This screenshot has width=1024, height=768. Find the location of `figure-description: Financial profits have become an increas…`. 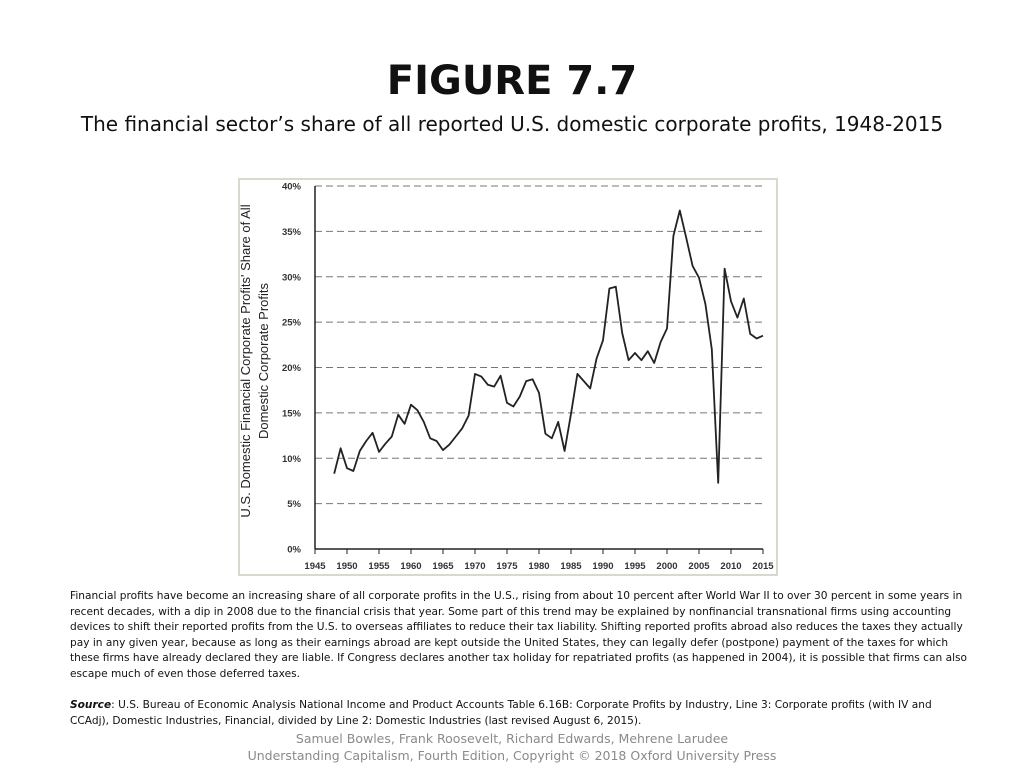

figure-description: Financial profits have become an increas… is located at coordinates (519, 635).